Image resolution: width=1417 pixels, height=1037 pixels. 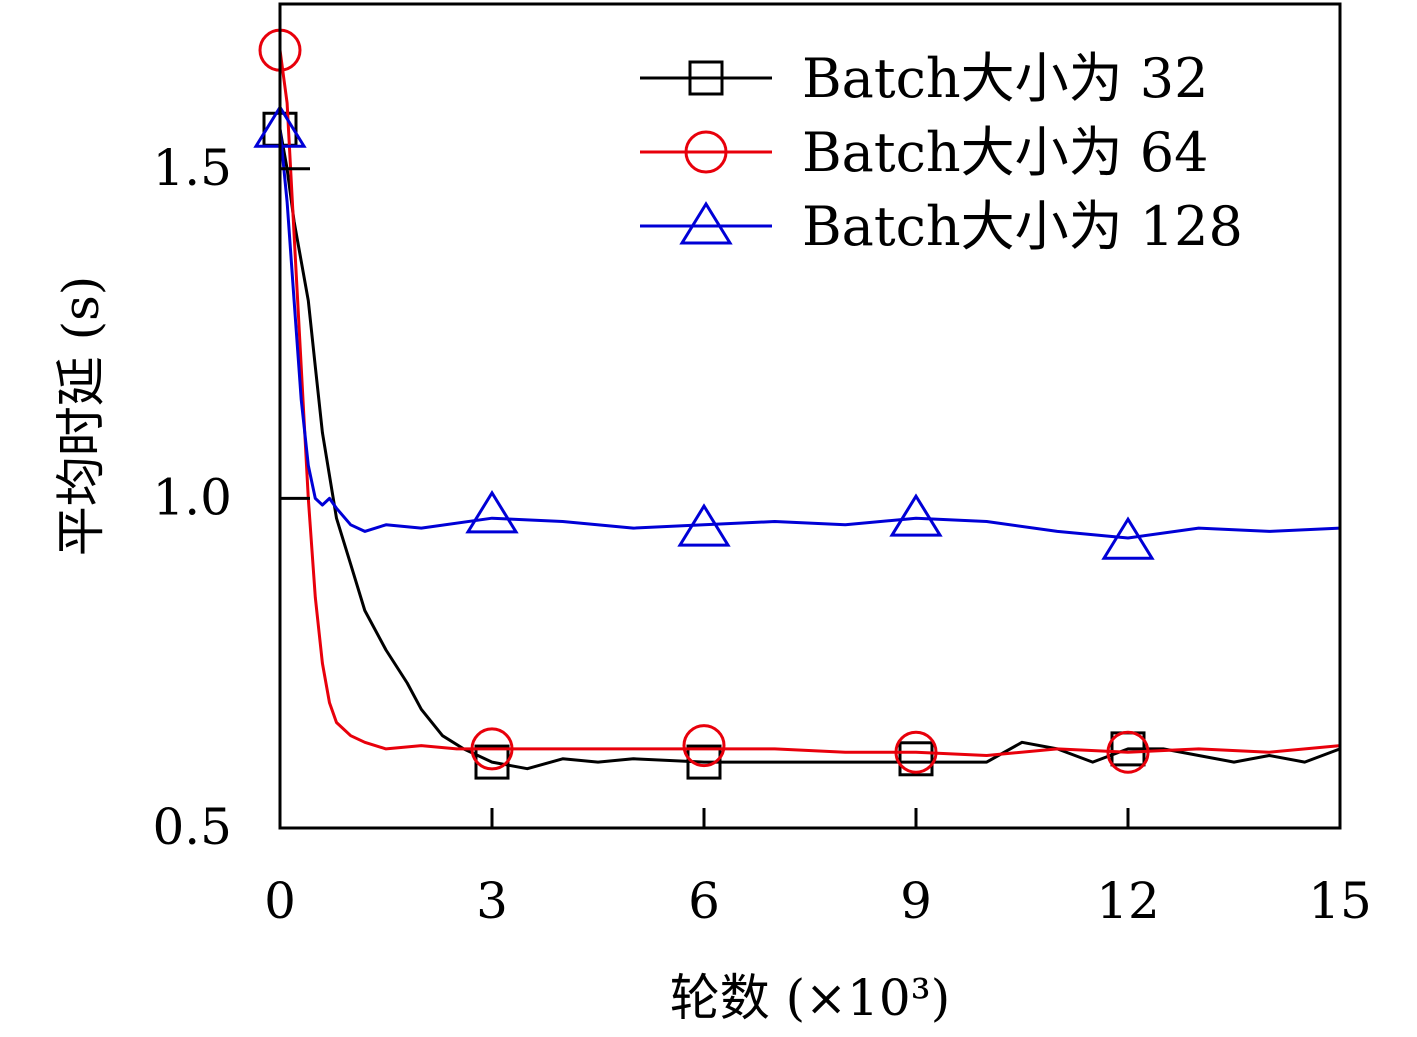 What do you see at coordinates (1005, 78) in the screenshot?
I see `legend-label-0: Batch大小为 32` at bounding box center [1005, 78].